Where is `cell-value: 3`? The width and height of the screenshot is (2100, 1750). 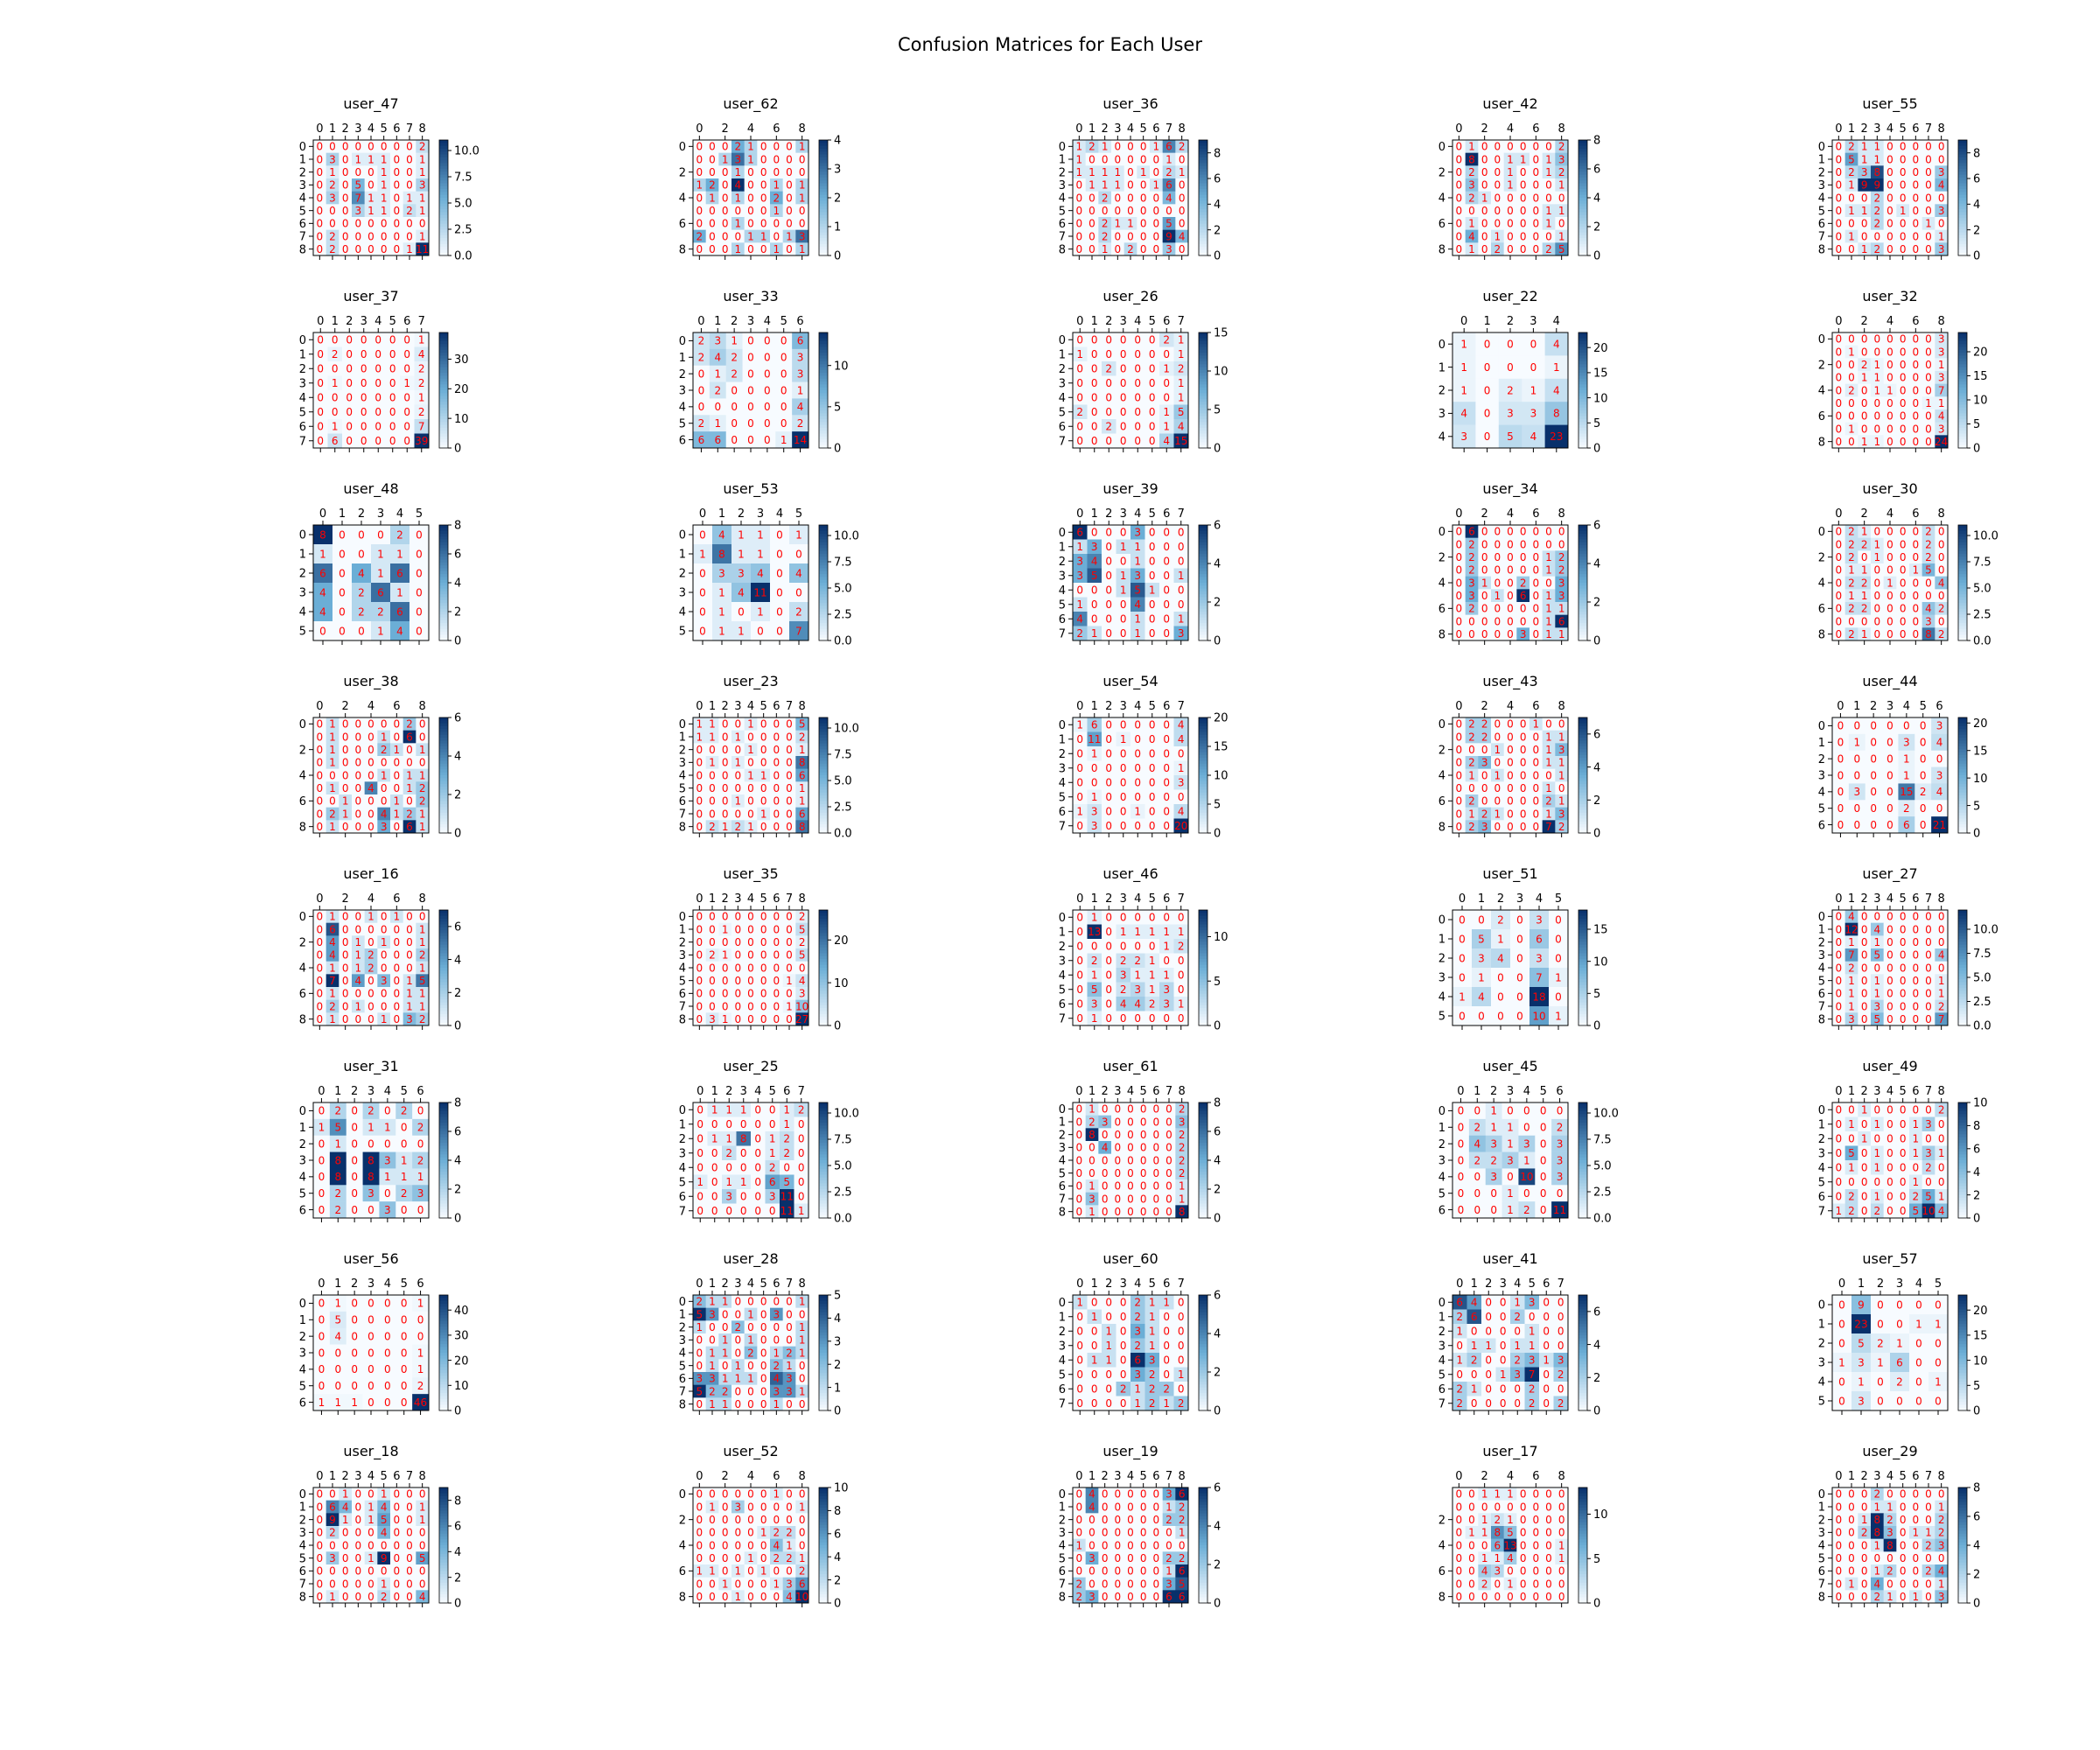 cell-value: 3 is located at coordinates (1181, 633).